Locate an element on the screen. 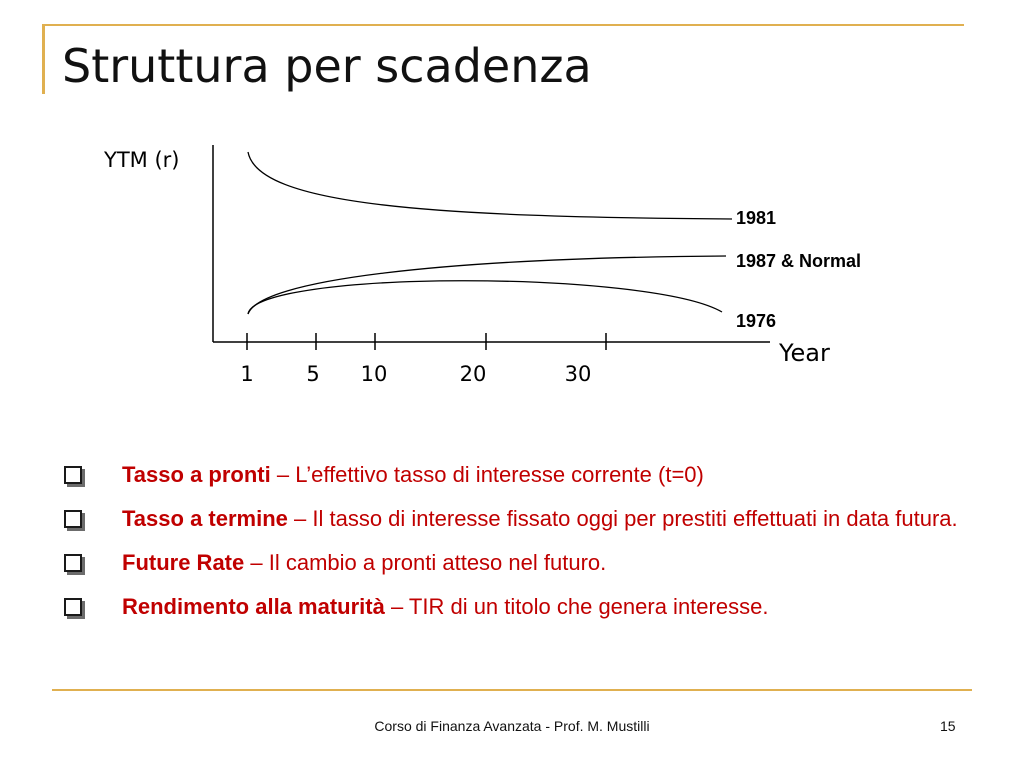 This screenshot has width=1024, height=768. bullet-text: Il cambio a pronti atteso nel futuro. is located at coordinates (437, 562).